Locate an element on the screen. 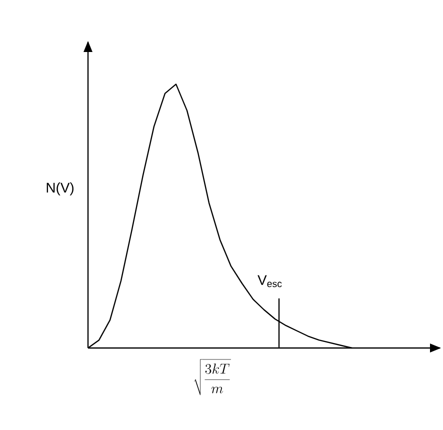 The image size is (443, 430). y-axis-title: N(V) is located at coordinates (60, 189).